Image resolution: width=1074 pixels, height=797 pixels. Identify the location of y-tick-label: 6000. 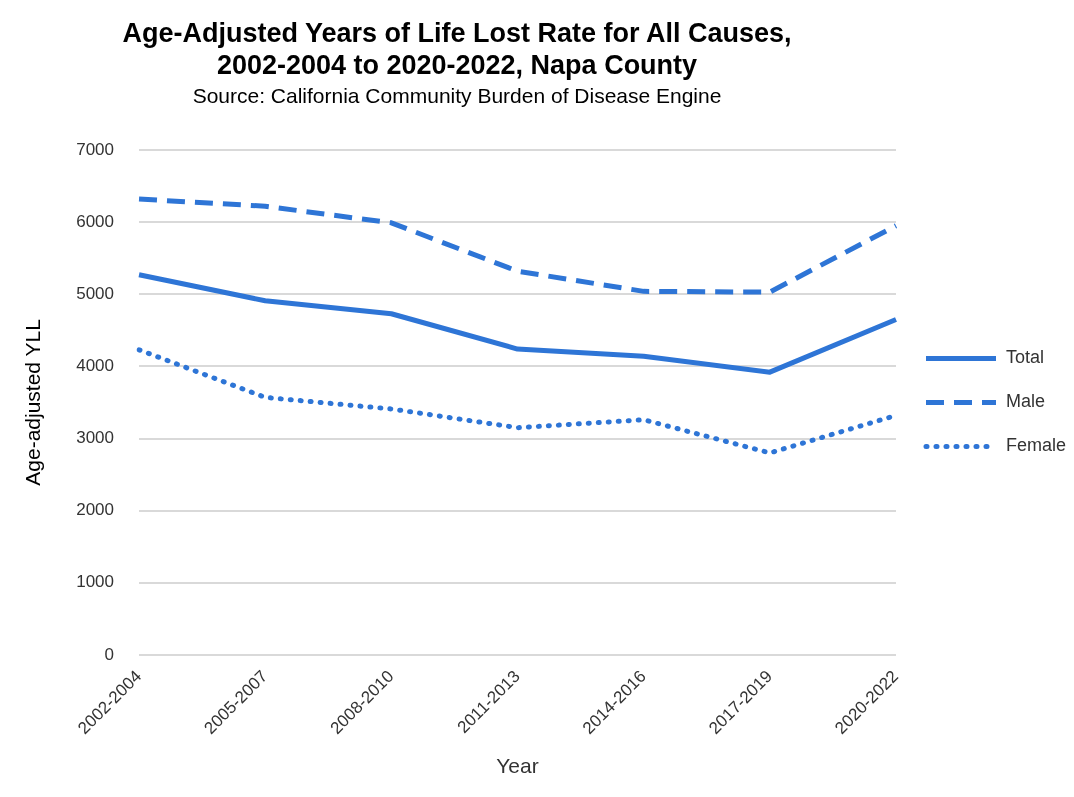
(95, 221).